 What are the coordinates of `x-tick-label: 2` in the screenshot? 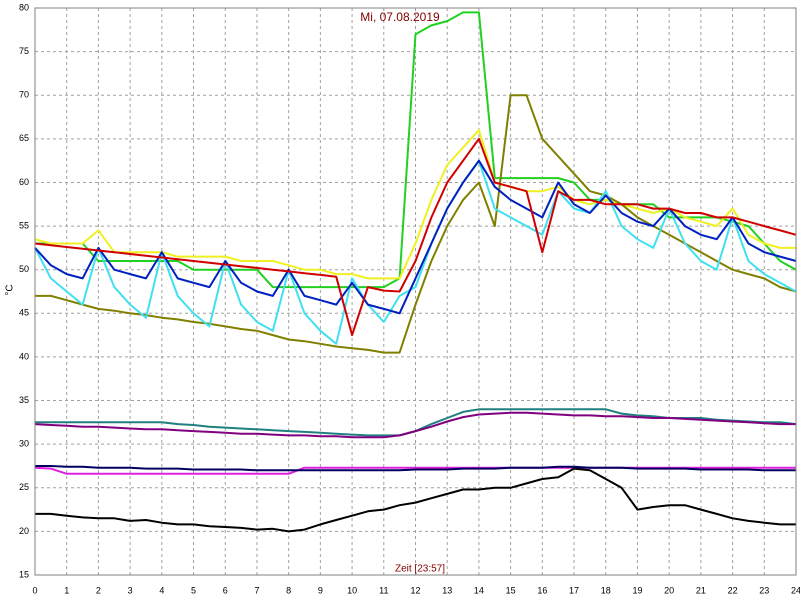 It's located at (98, 590).